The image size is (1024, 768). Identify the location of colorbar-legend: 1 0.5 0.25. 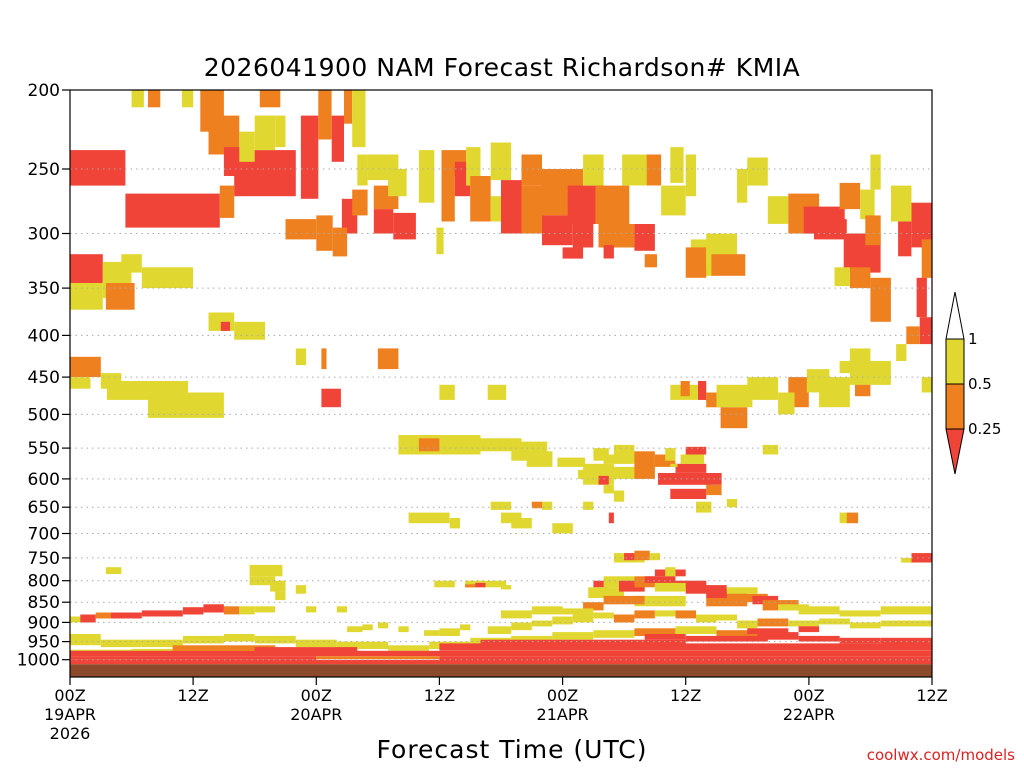
(973, 383).